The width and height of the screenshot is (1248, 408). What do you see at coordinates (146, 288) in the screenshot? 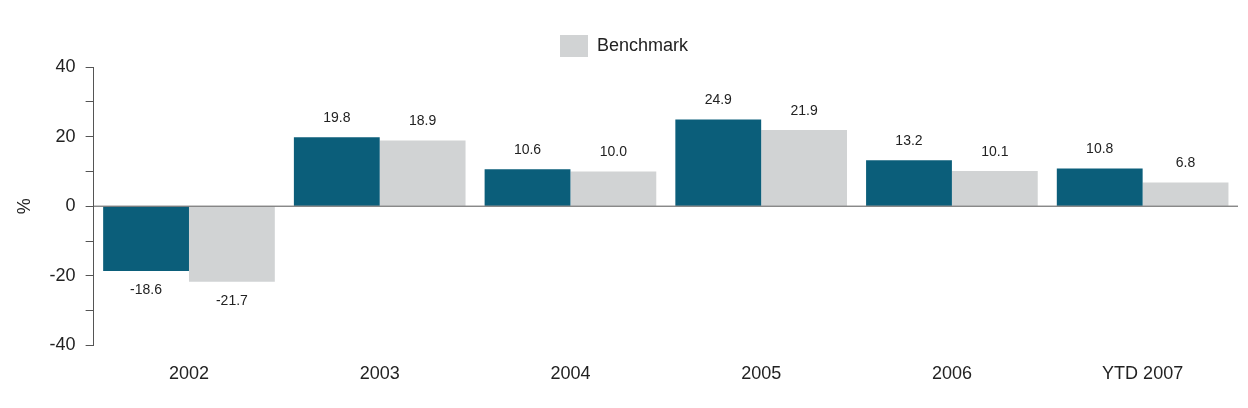
I see `data-label: -18.6` at bounding box center [146, 288].